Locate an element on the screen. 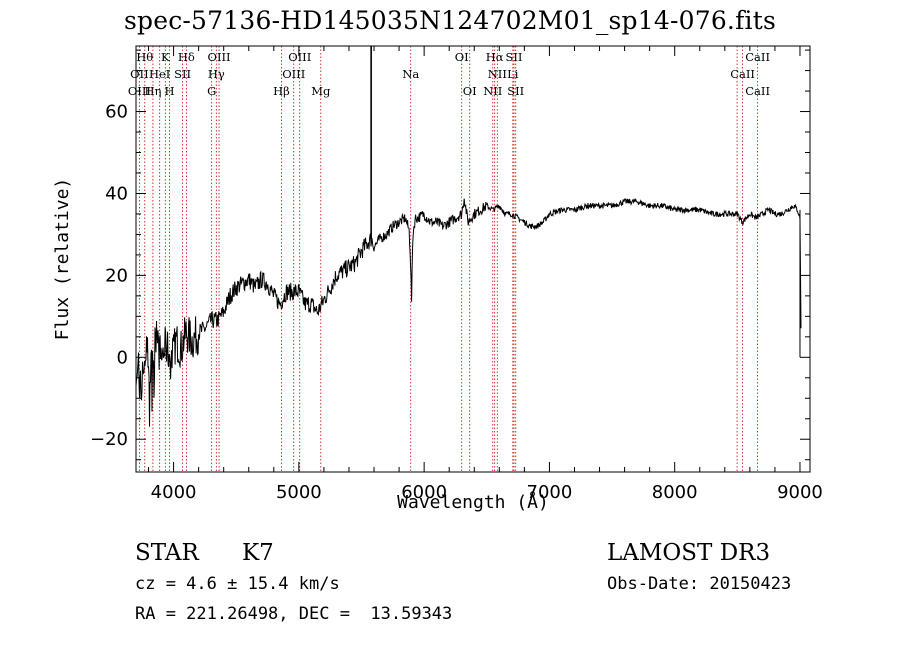 Image resolution: width=900 pixels, height=649 pixels. y-tick-label: 20 is located at coordinates (116, 275).